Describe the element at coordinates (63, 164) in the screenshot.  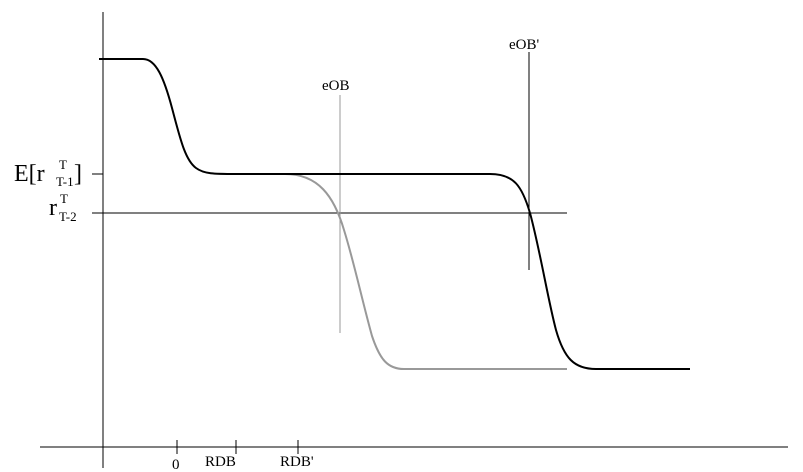
I see `expected-rate-sup: T` at that location.